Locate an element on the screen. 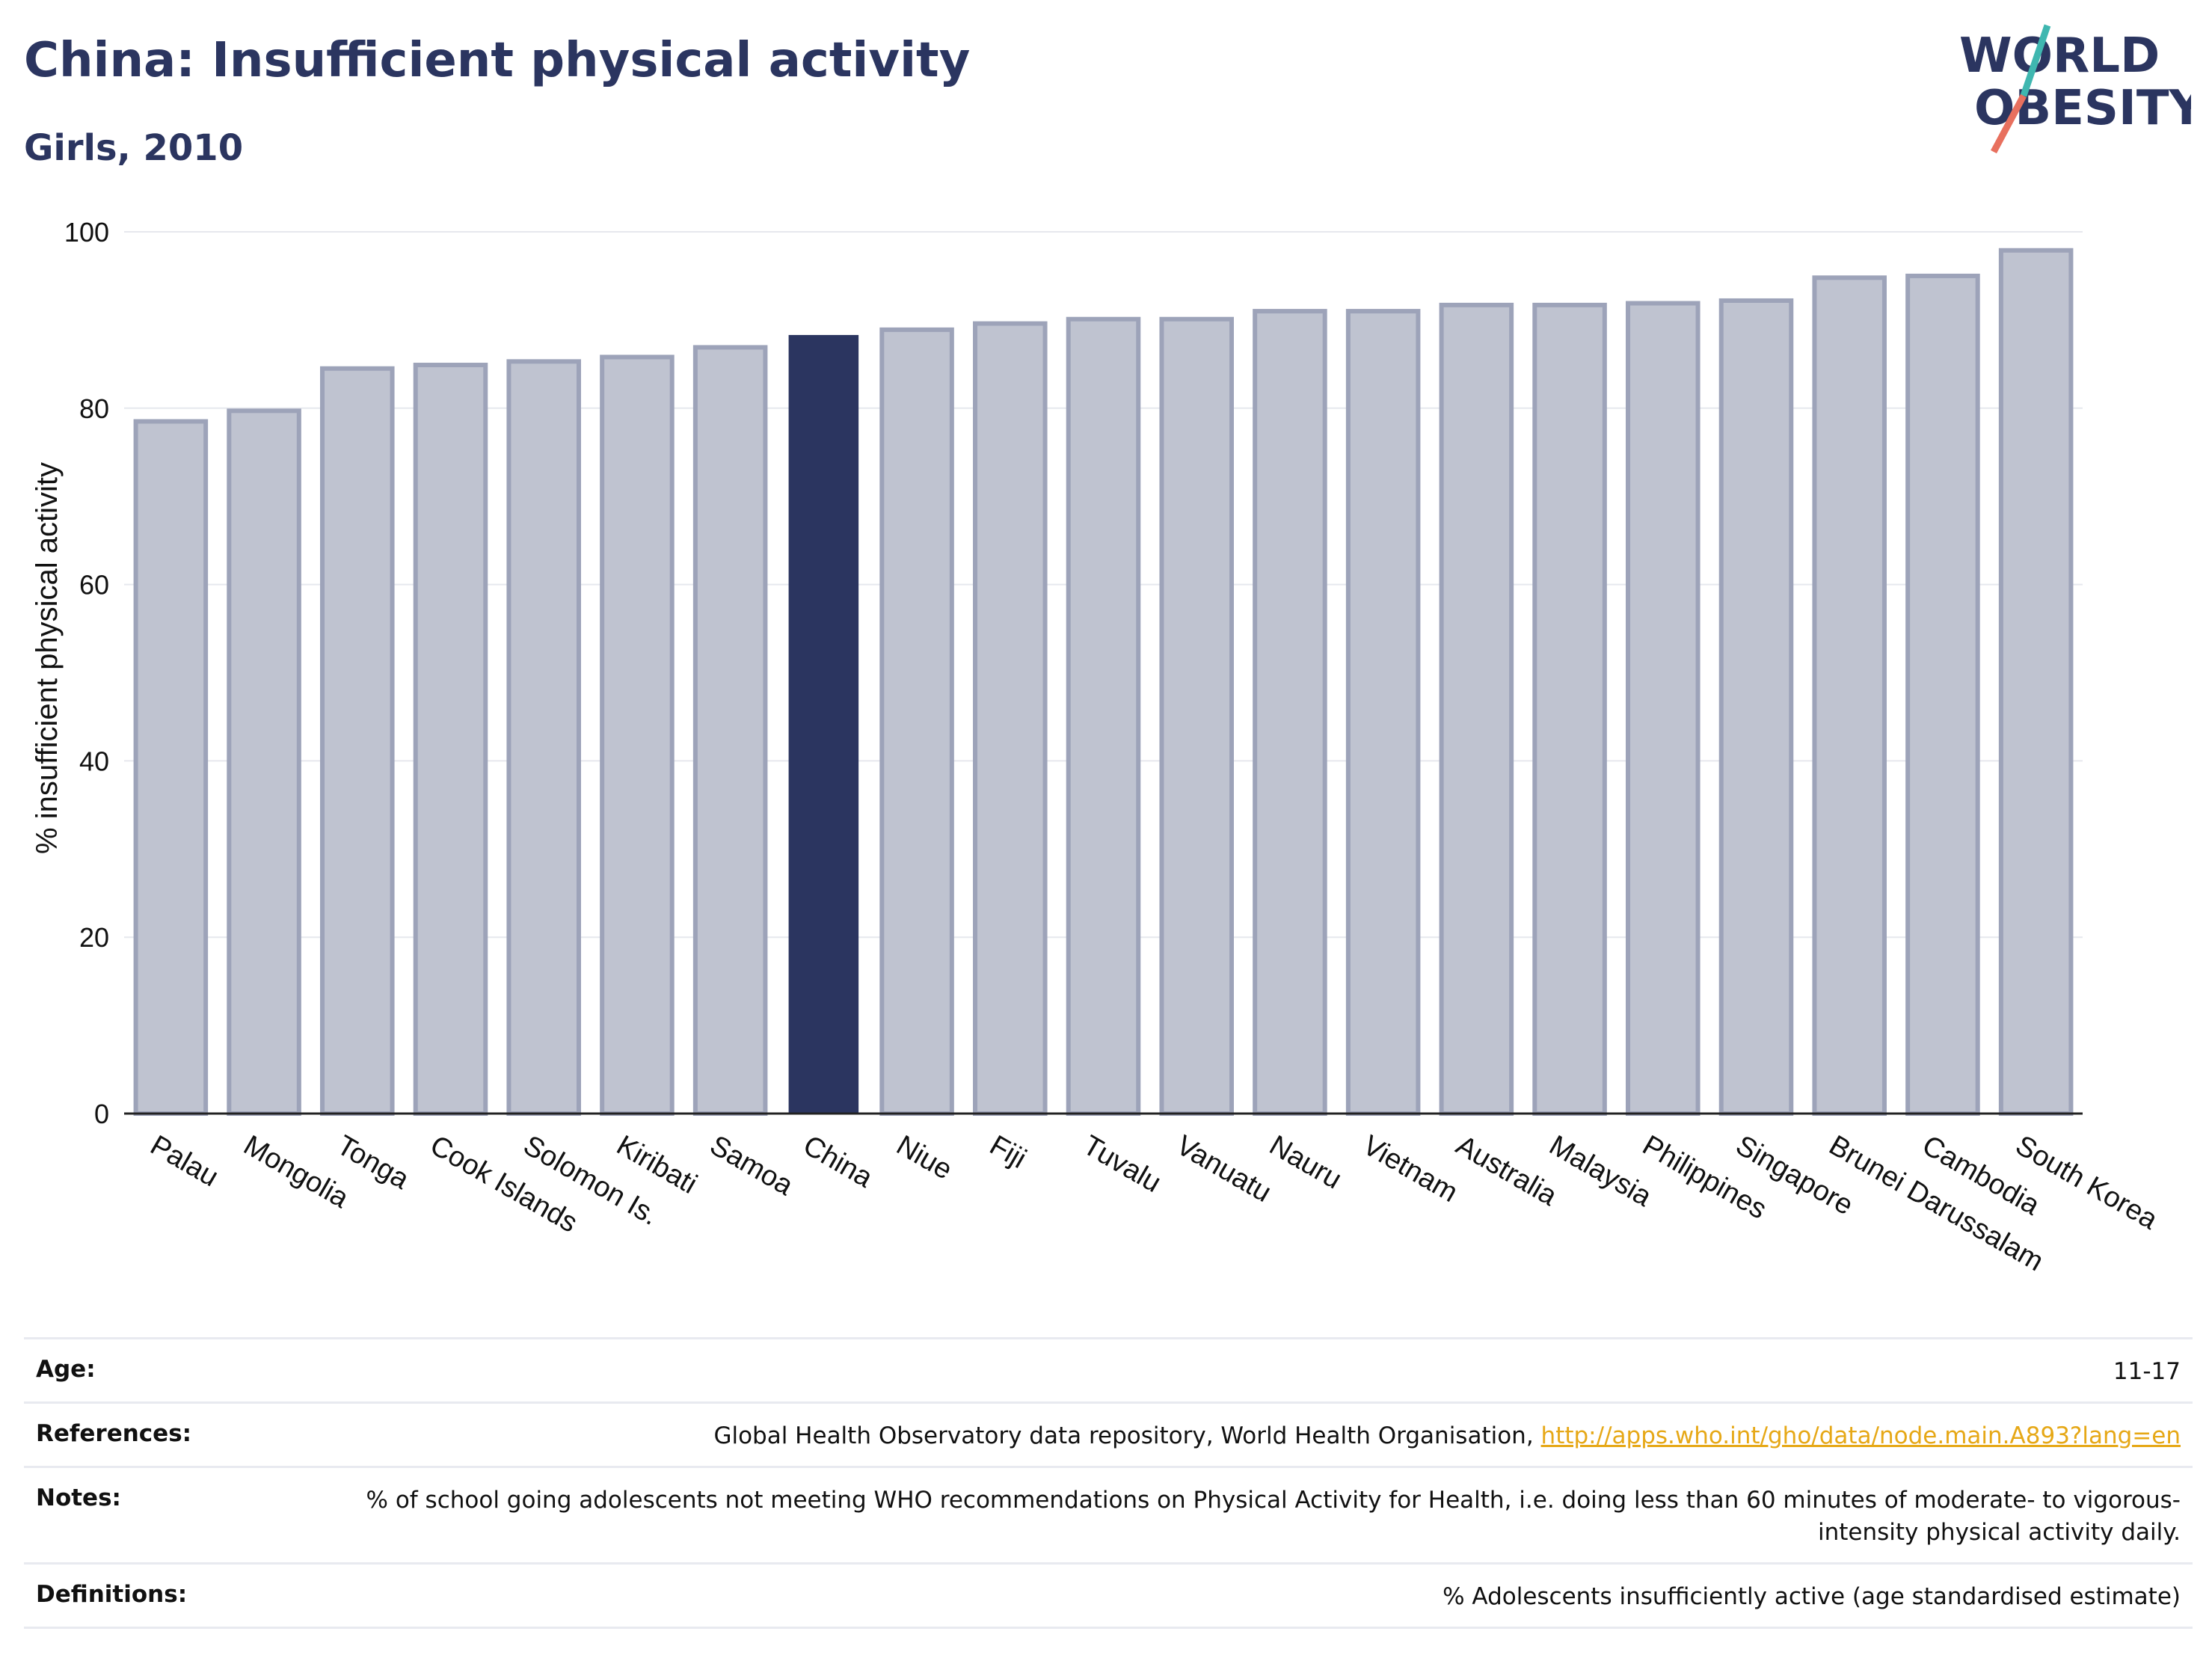  chart-subtitle: Girls, 2010 is located at coordinates (134, 148).